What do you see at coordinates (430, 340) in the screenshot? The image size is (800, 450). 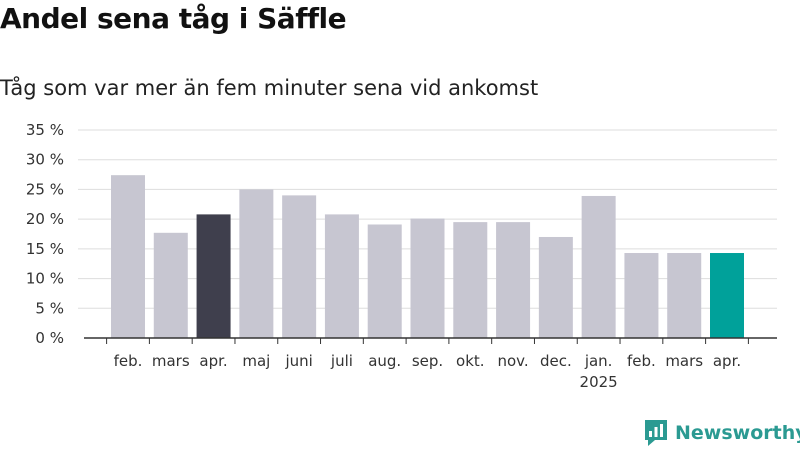 I see `x-axis` at bounding box center [430, 340].